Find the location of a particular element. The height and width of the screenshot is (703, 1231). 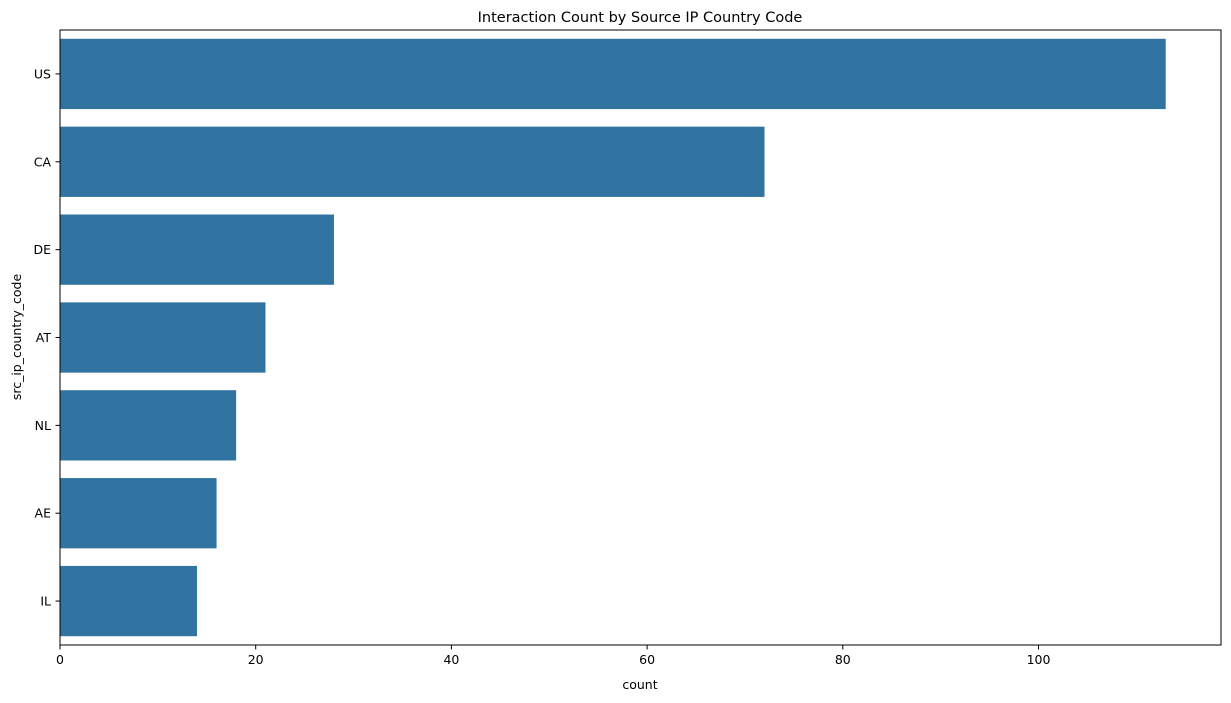

y-tick-label: CA is located at coordinates (43, 161).